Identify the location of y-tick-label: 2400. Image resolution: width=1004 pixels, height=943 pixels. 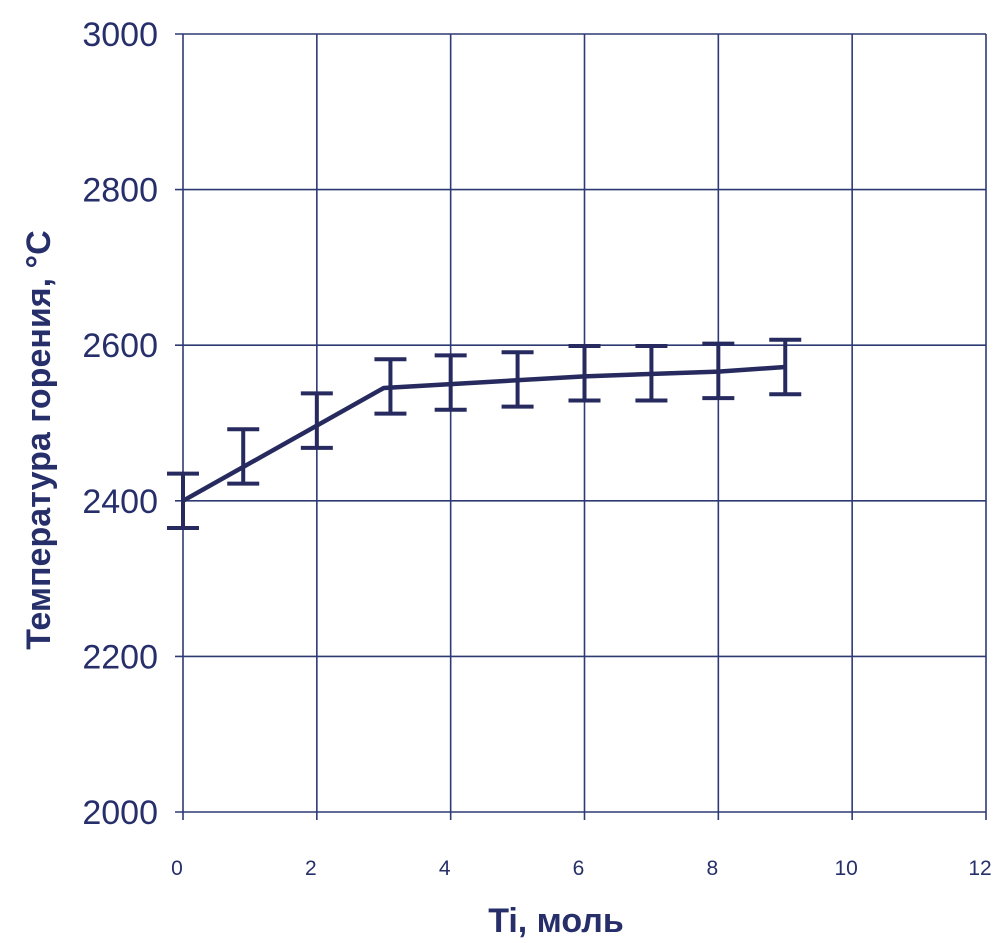
(120, 502).